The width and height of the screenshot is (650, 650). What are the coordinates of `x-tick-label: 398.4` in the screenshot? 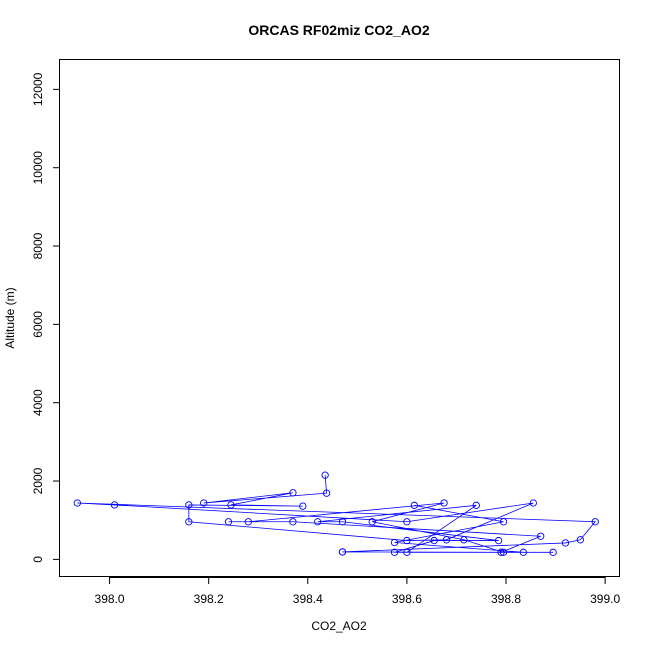 It's located at (308, 599).